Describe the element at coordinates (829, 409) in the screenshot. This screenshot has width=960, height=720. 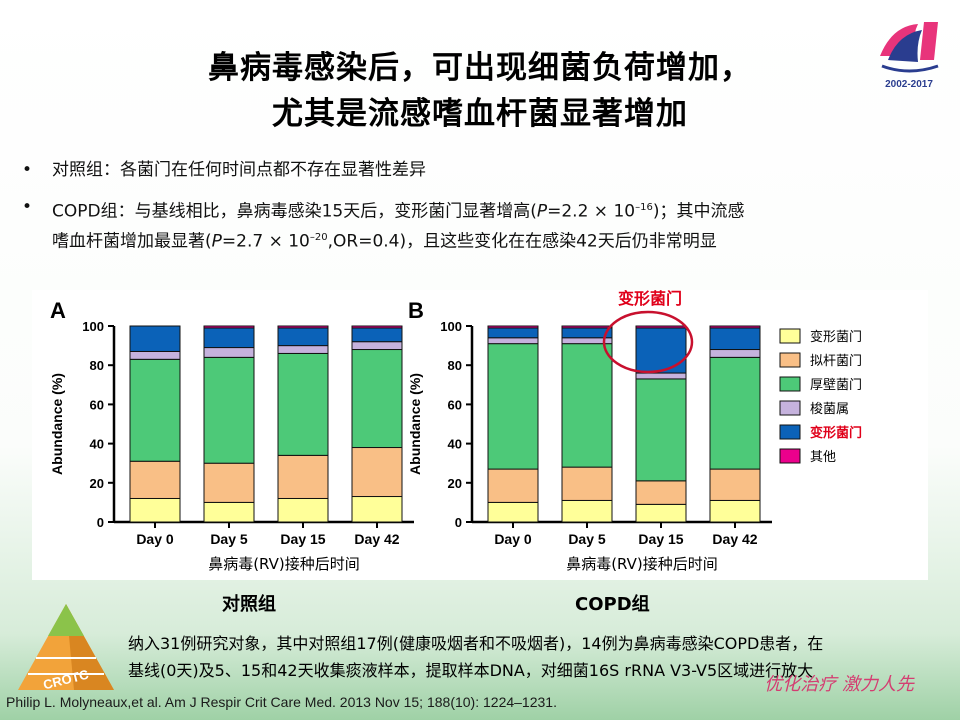
I see `legend-label: 梭菌属` at that location.